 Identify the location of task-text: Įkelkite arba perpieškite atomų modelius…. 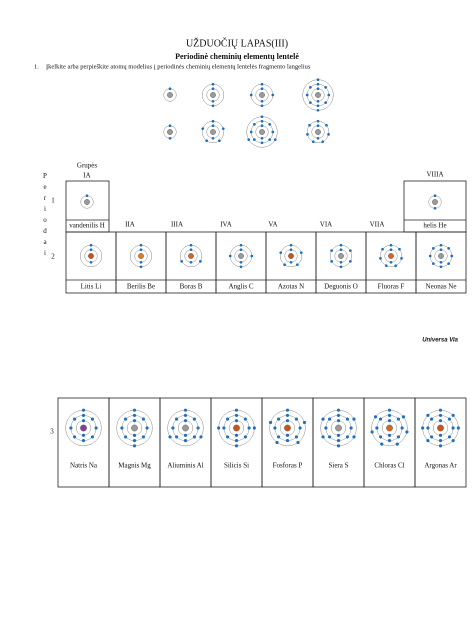
(178, 66).